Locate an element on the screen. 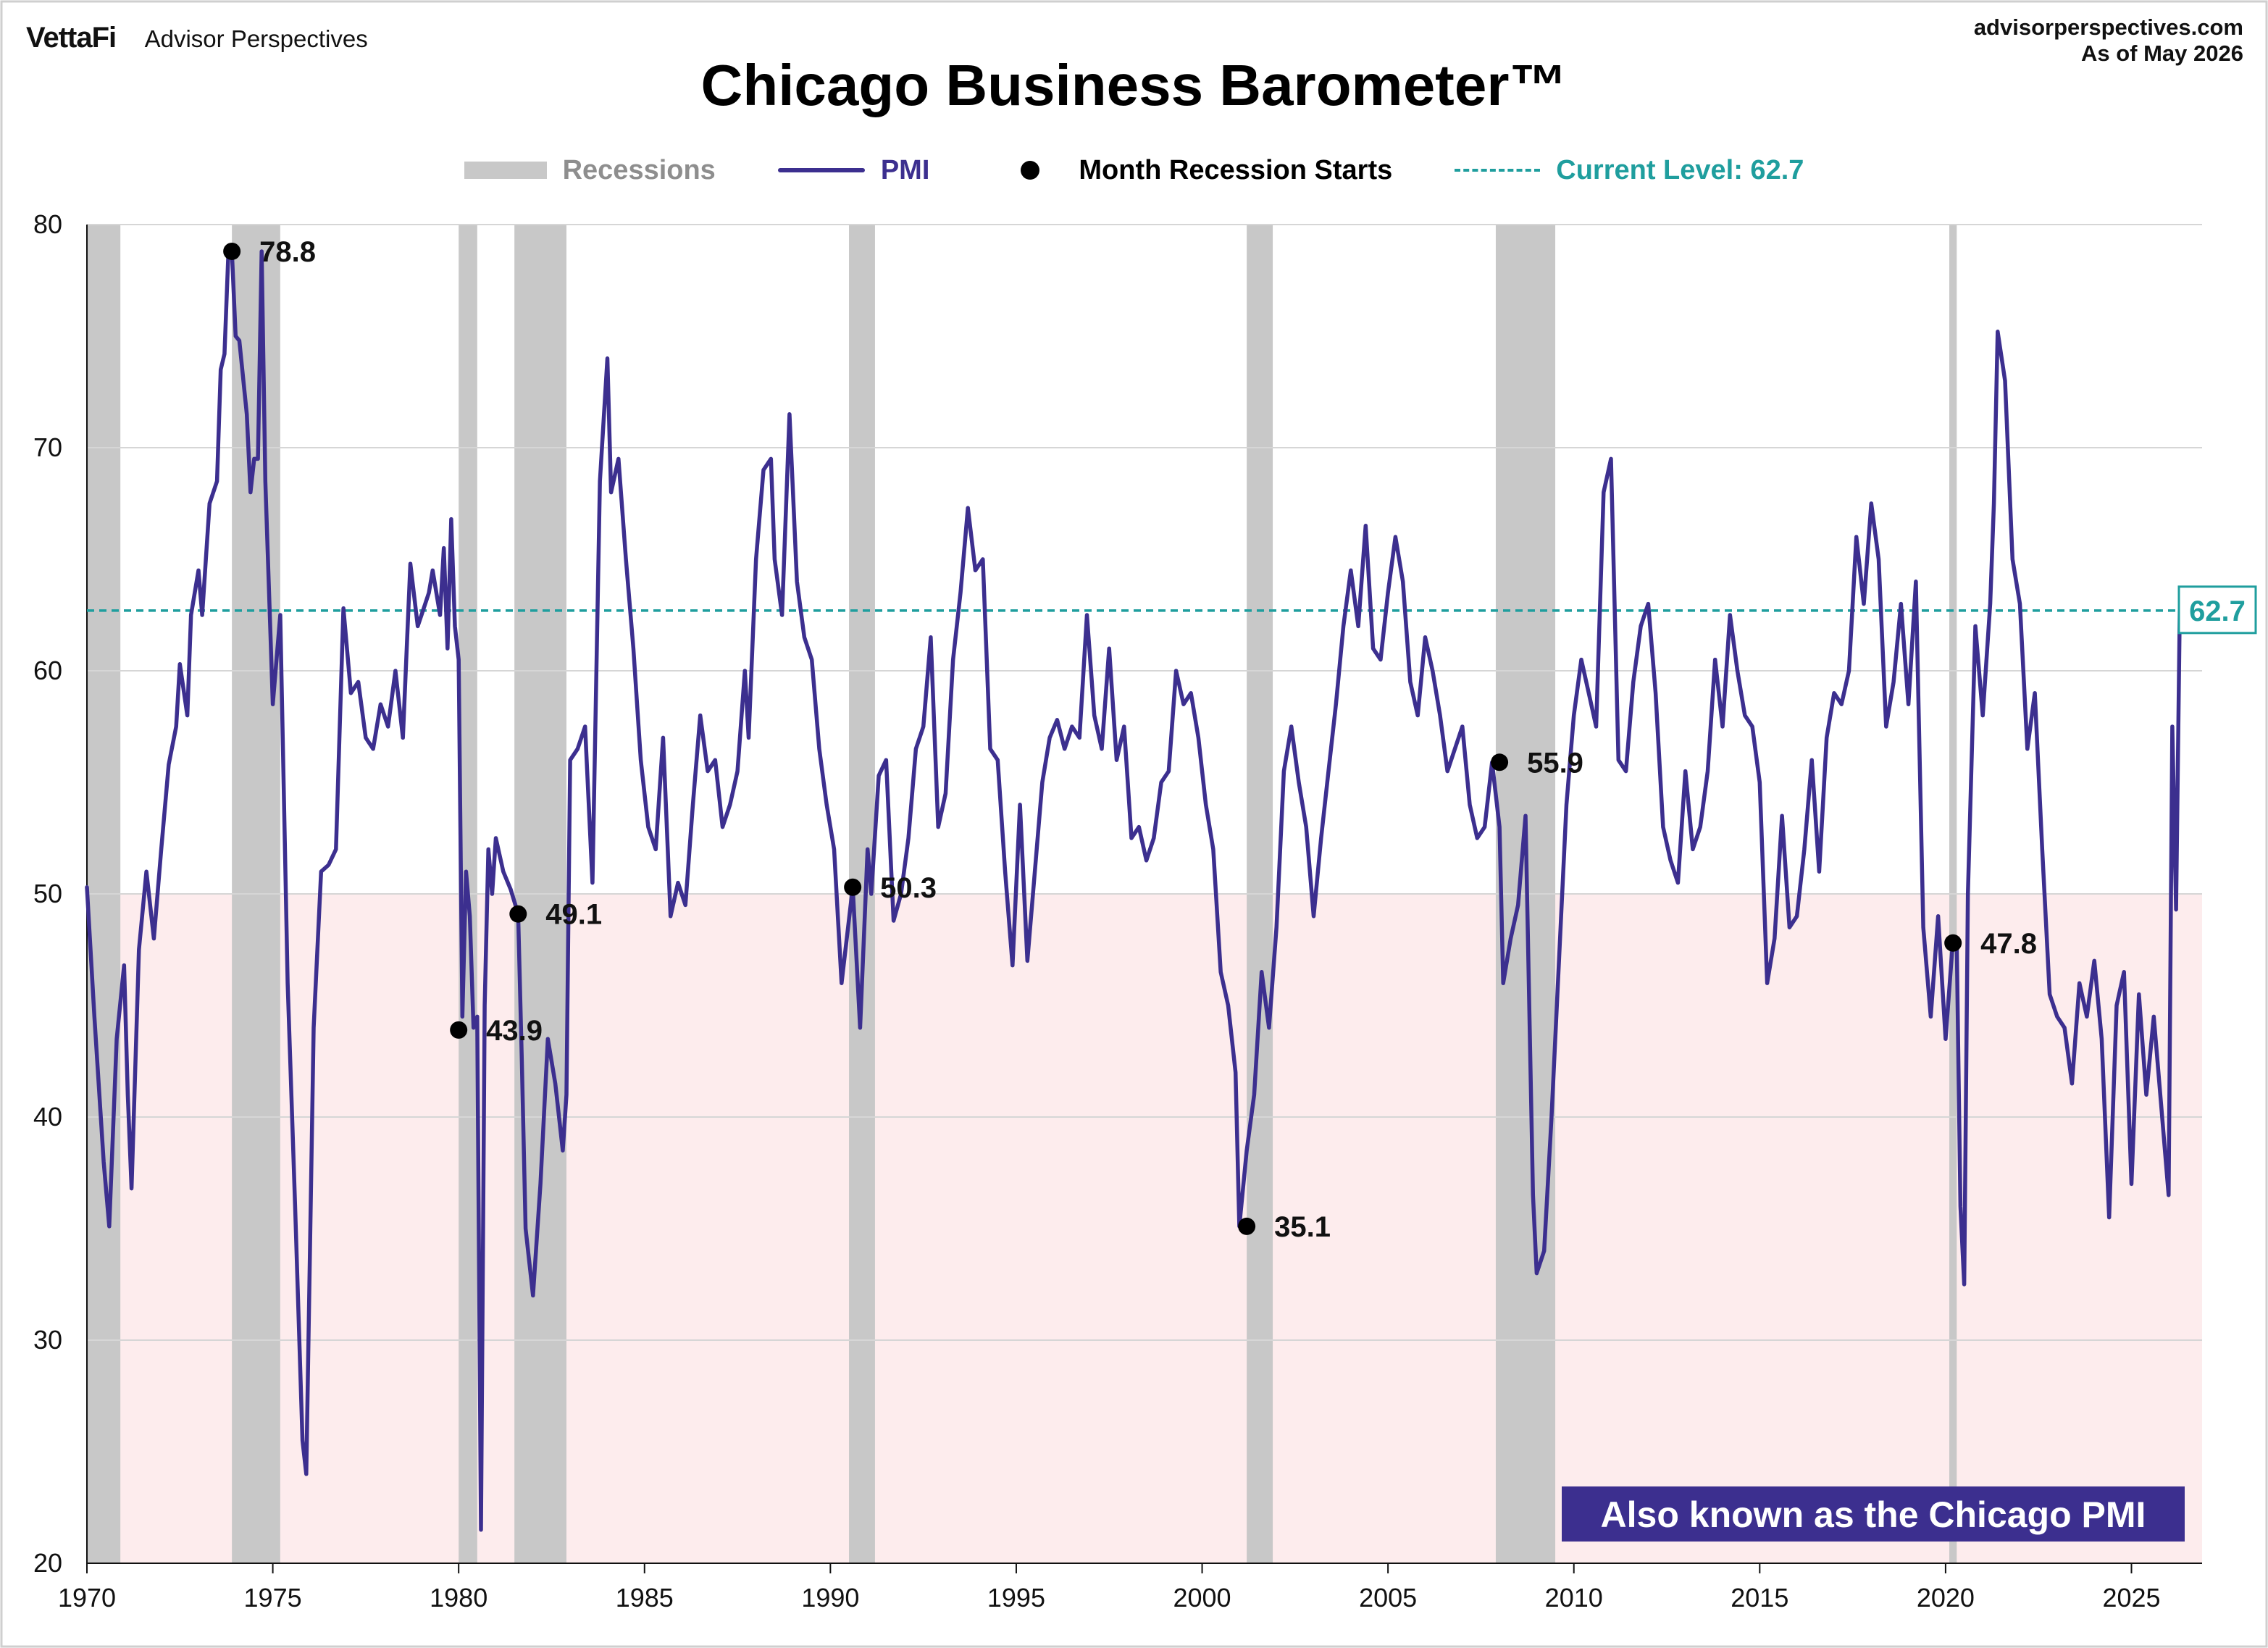 This screenshot has width=2268, height=1648. current-level-value: 62.7 is located at coordinates (2218, 611).